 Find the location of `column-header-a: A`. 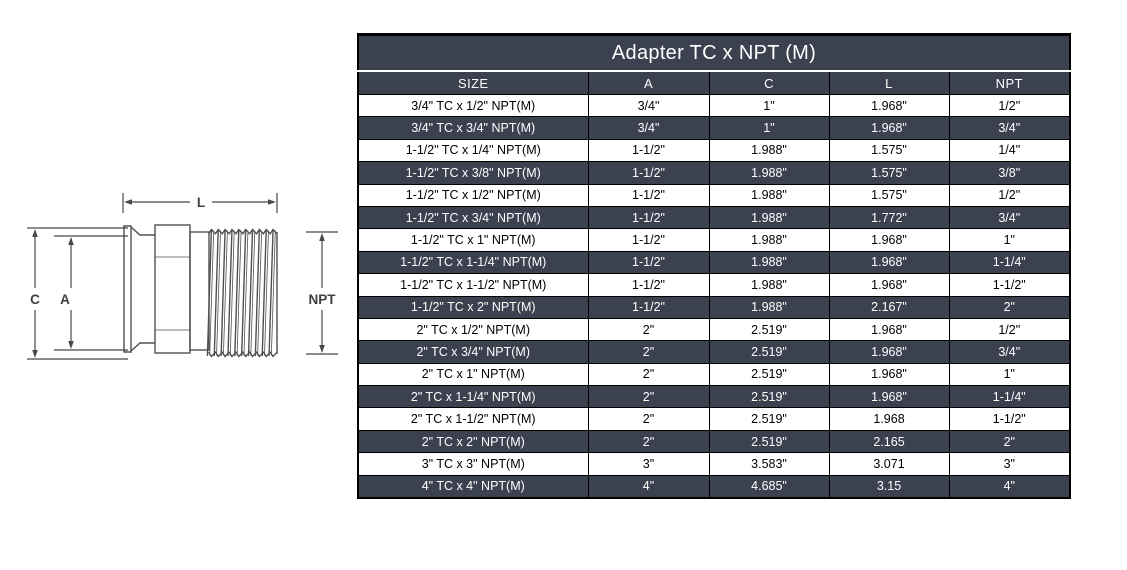

column-header-a: A is located at coordinates (648, 82).